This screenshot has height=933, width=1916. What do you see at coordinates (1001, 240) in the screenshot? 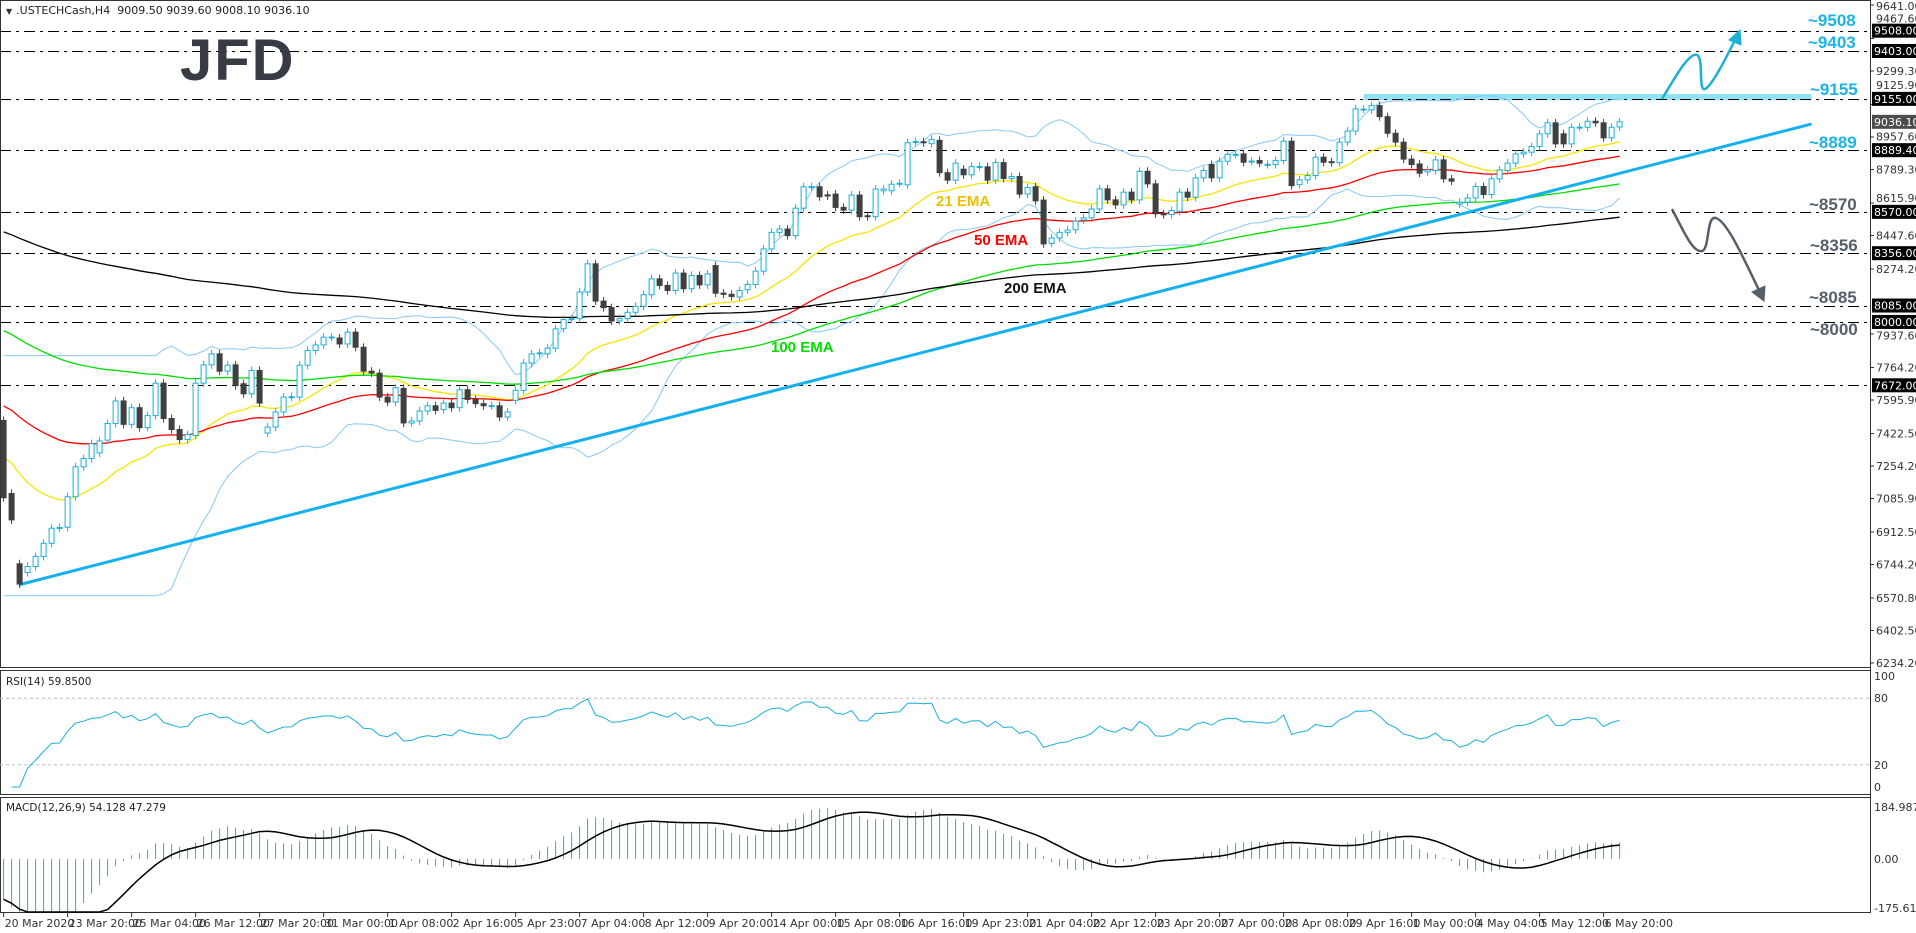
I see `ema50-label: 50 EMA` at bounding box center [1001, 240].